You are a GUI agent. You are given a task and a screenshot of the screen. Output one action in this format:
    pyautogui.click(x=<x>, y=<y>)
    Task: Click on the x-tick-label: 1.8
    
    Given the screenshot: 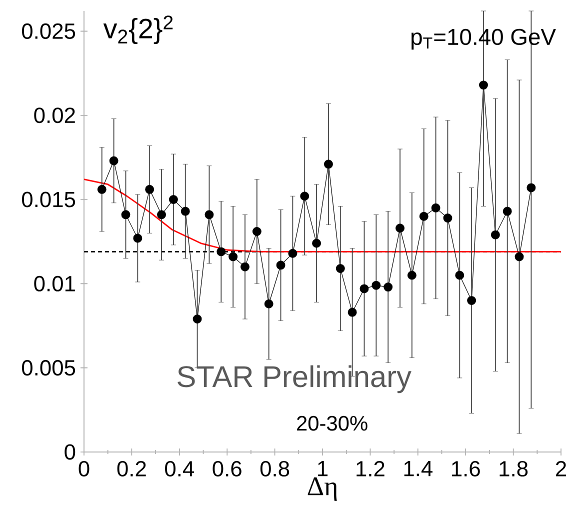 What is the action you would take?
    pyautogui.click(x=514, y=468)
    